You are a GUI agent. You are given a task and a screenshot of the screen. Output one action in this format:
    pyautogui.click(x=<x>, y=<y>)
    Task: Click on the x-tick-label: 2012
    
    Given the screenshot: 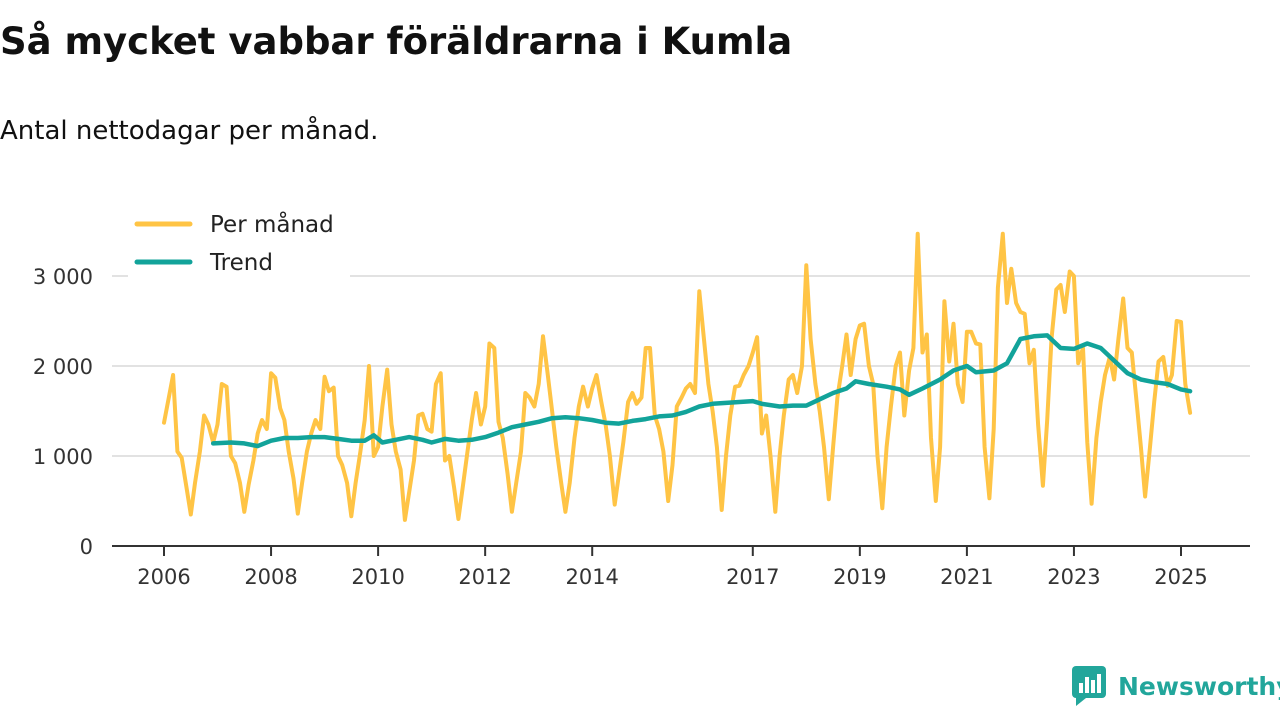 What is the action you would take?
    pyautogui.click(x=484, y=577)
    